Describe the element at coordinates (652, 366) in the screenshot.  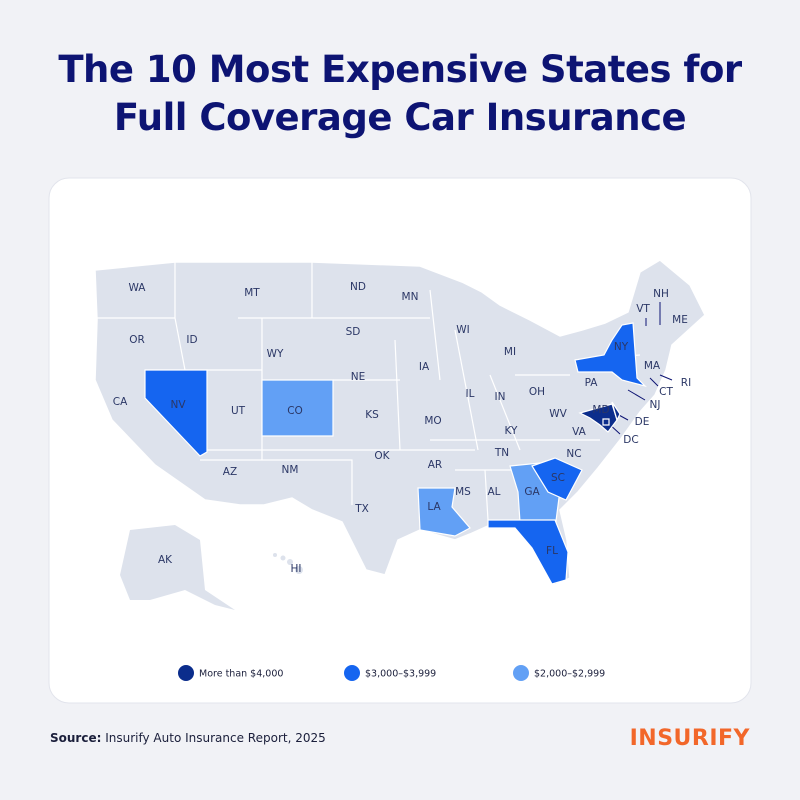
I see `state-label: MA` at that location.